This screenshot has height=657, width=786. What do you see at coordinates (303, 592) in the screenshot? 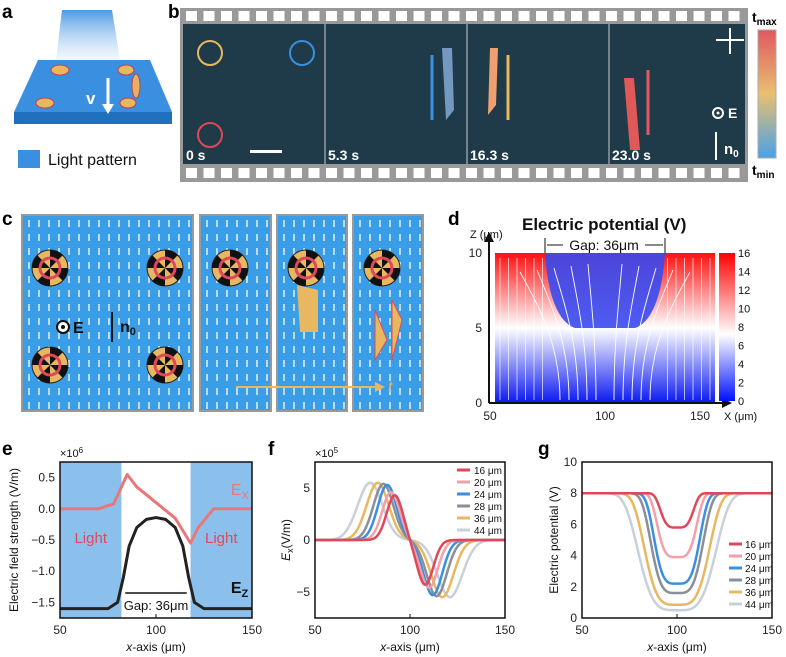
I see `y-tick: −5` at bounding box center [303, 592].